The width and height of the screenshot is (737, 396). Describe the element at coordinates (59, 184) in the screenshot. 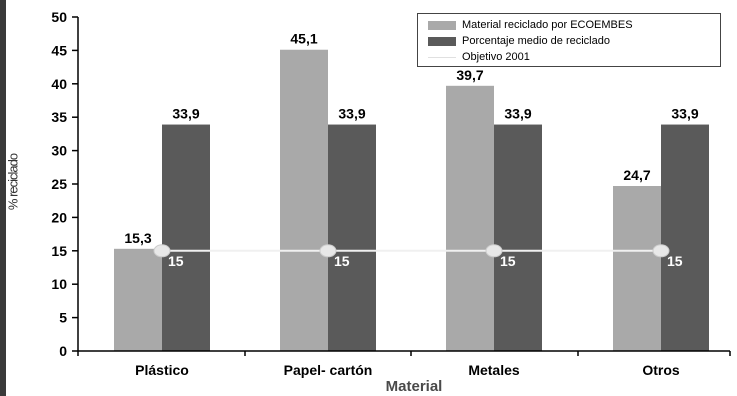

I see `y-tick-label-5: 25` at that location.